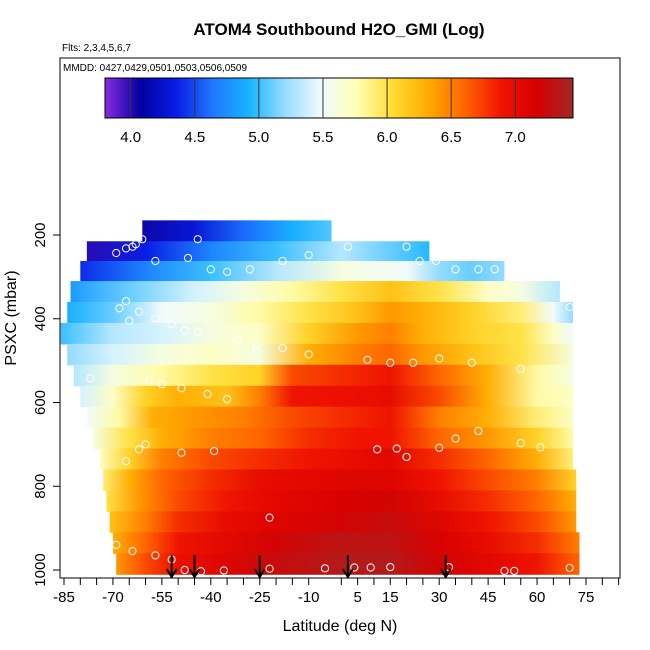  I want to click on x-tick-label: -85, so click(64, 597).